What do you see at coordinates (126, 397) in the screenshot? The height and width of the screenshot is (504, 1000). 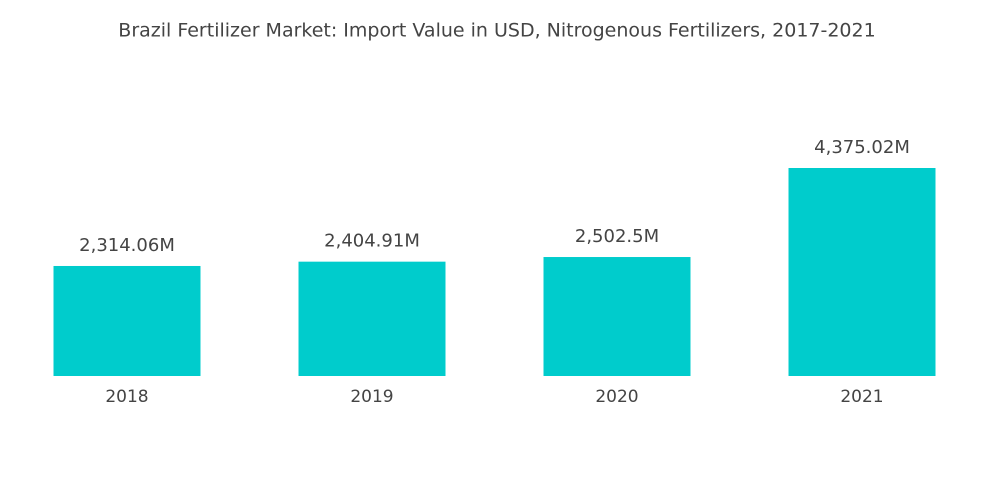 I see `x-tick-label: 2018` at bounding box center [126, 397].